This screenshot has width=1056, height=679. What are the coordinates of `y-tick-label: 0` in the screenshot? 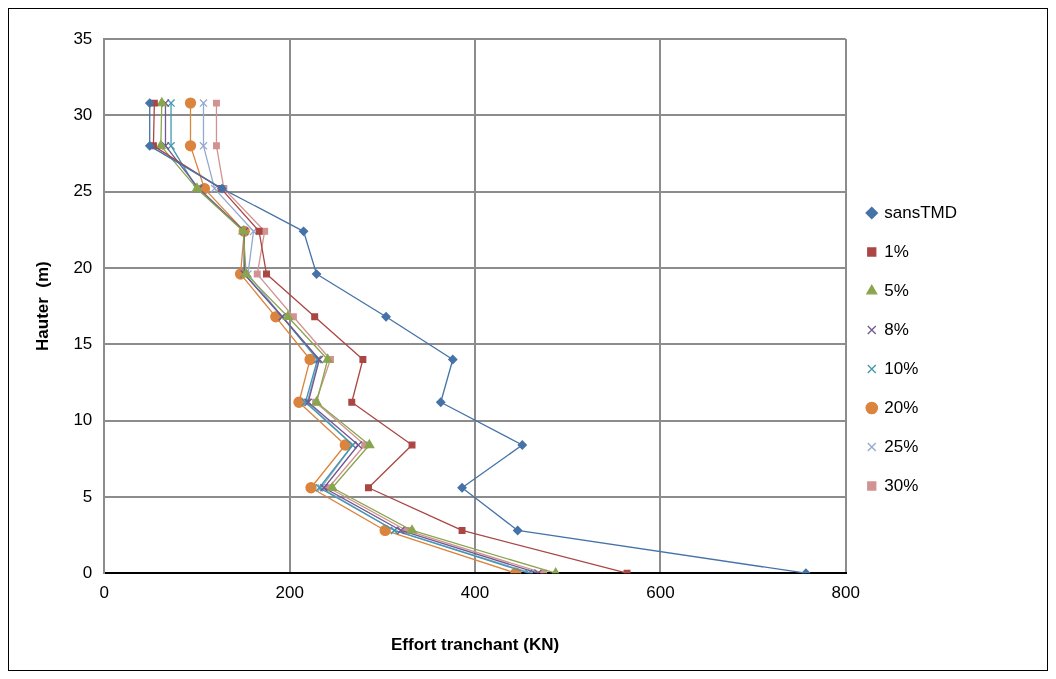 It's located at (87, 572).